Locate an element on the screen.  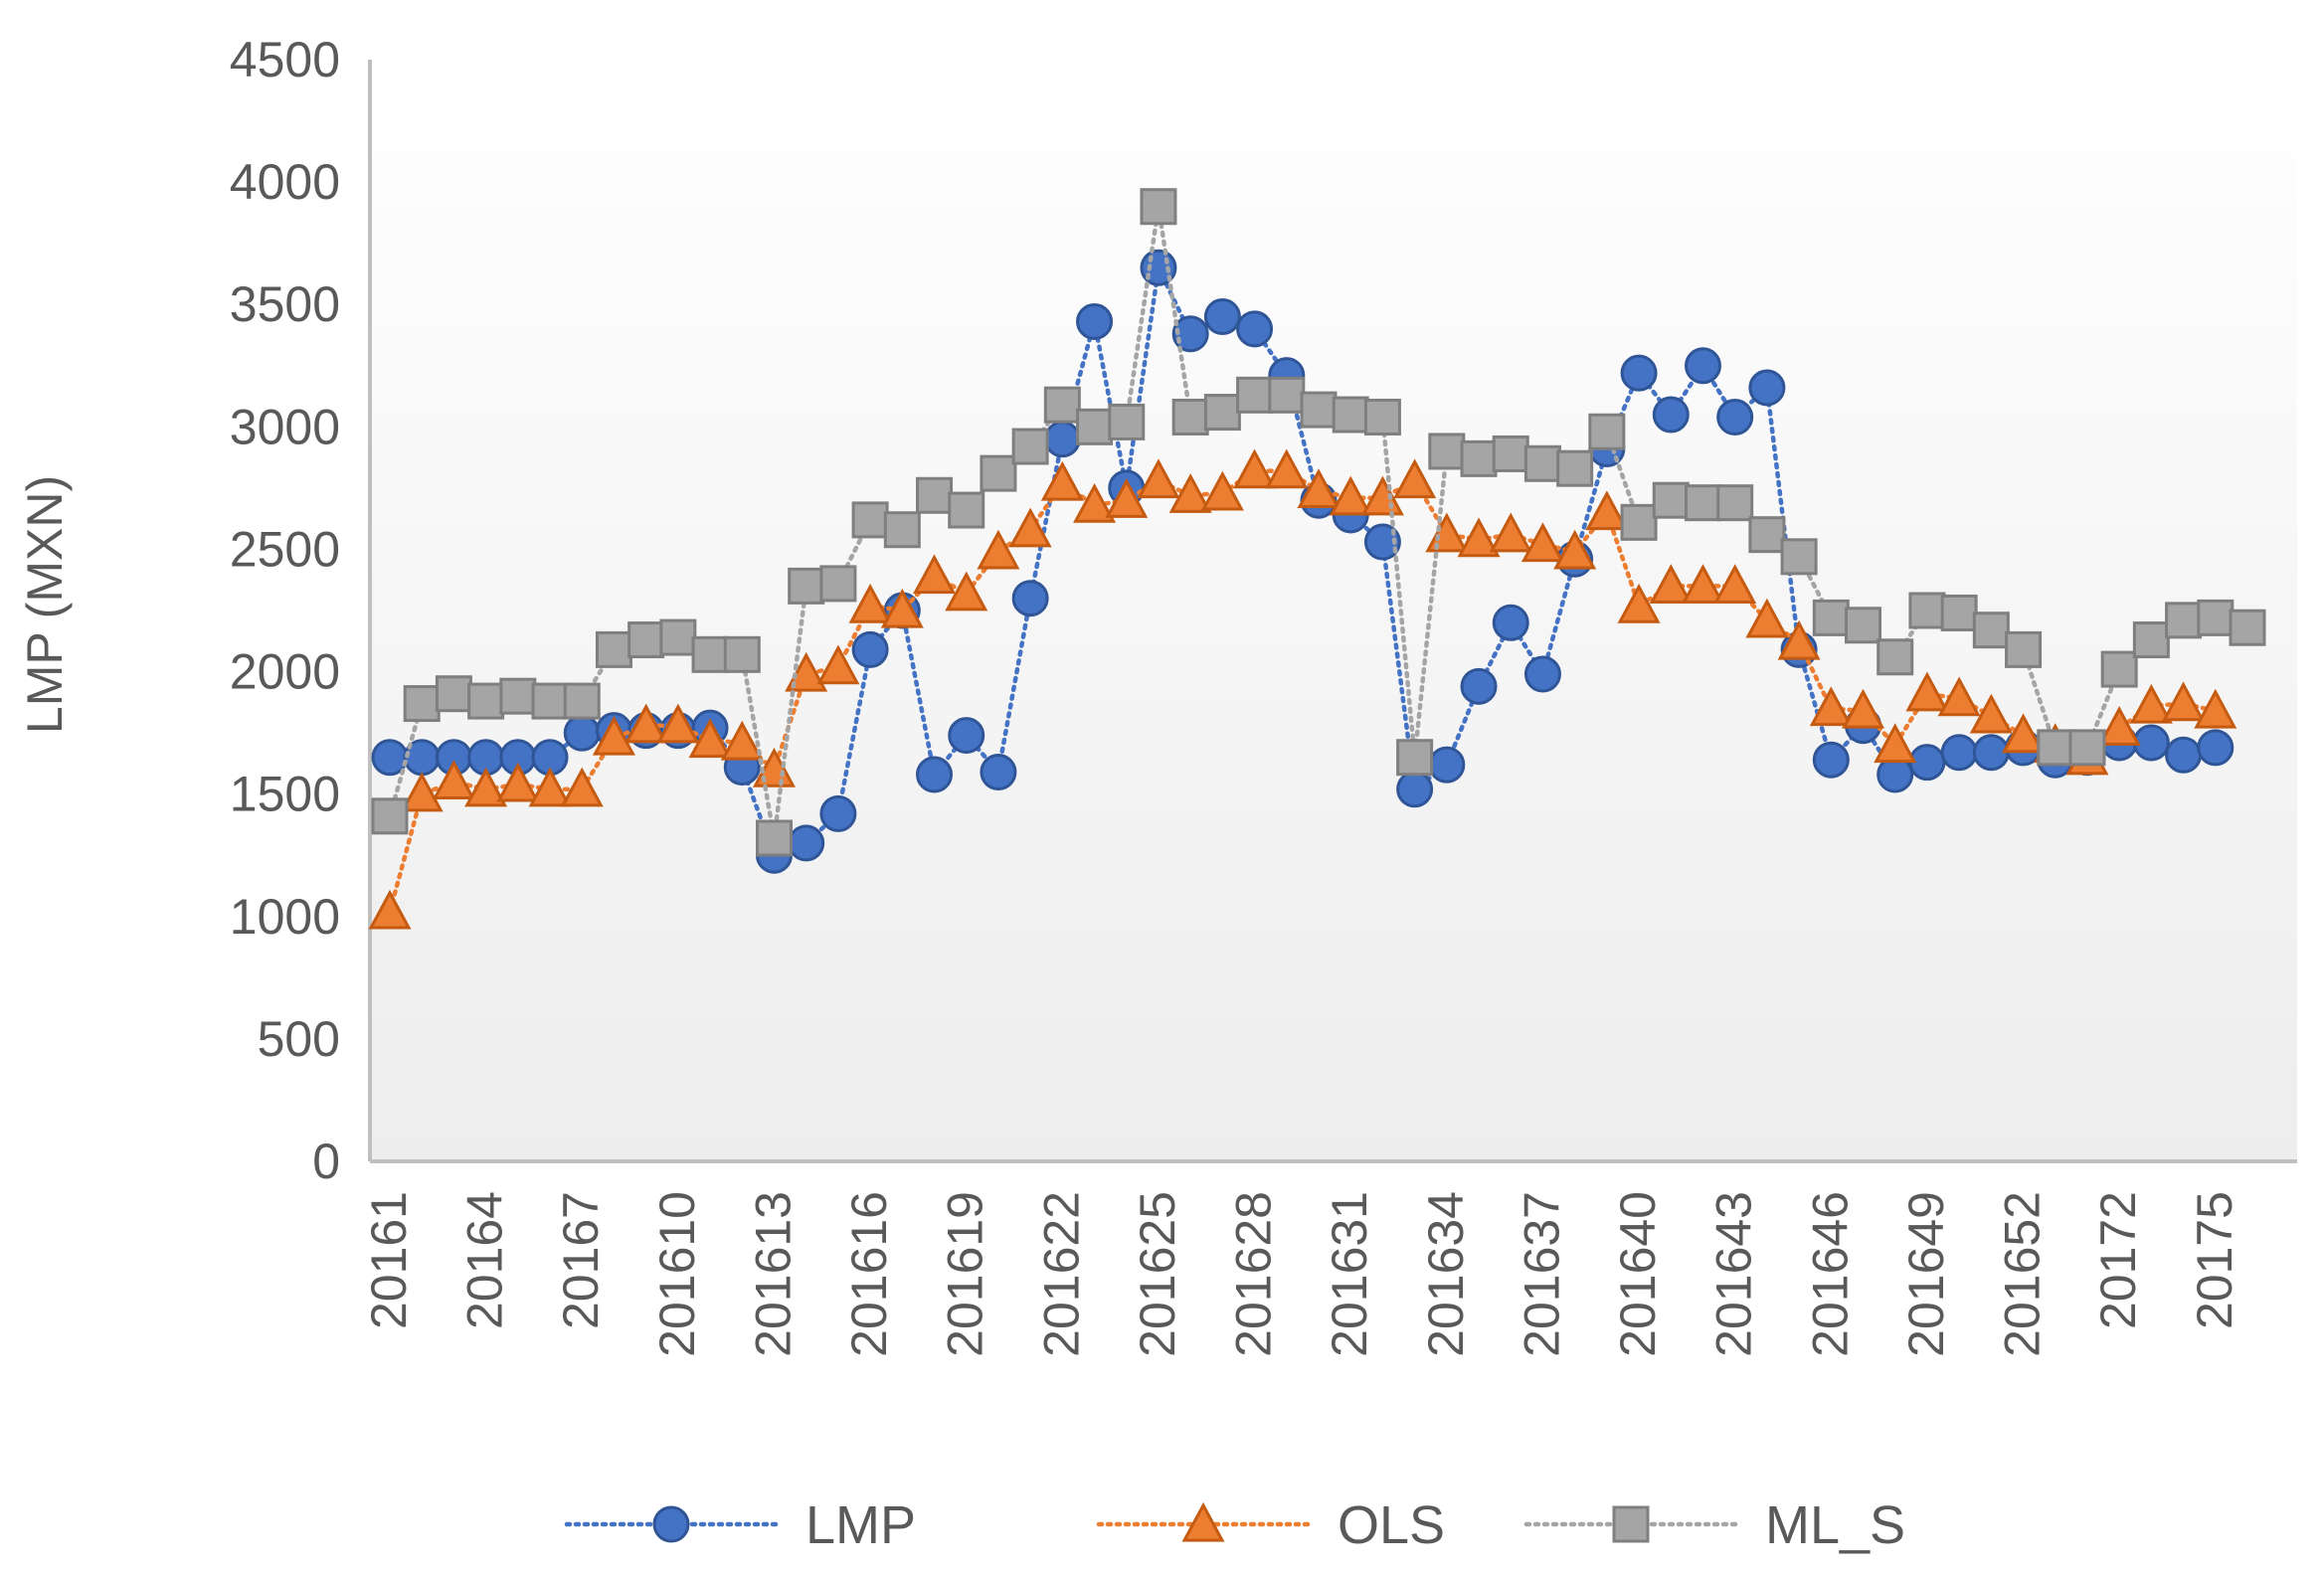
legend-label-ols: OLS is located at coordinates (1391, 1525).